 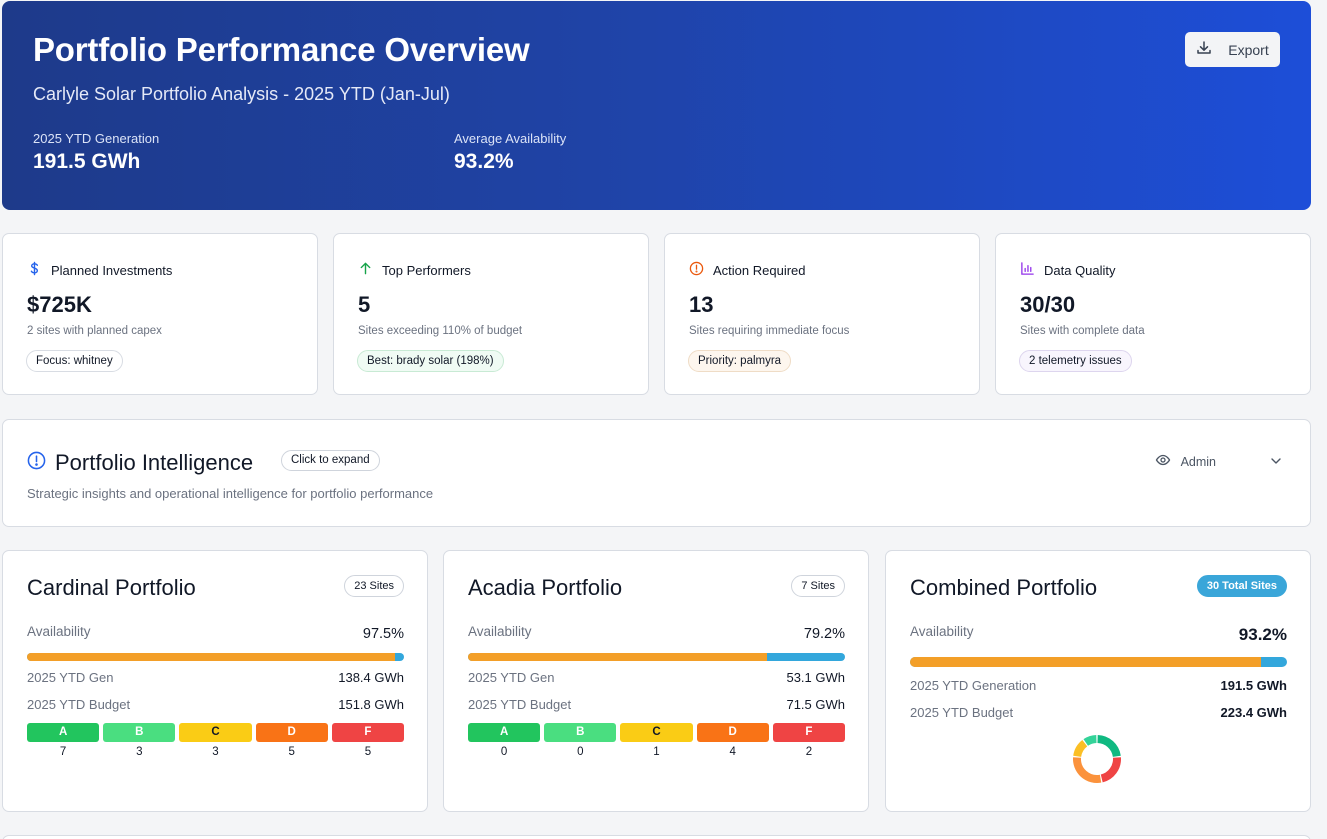 What do you see at coordinates (759, 270) in the screenshot?
I see `kpi-title: Action Required` at bounding box center [759, 270].